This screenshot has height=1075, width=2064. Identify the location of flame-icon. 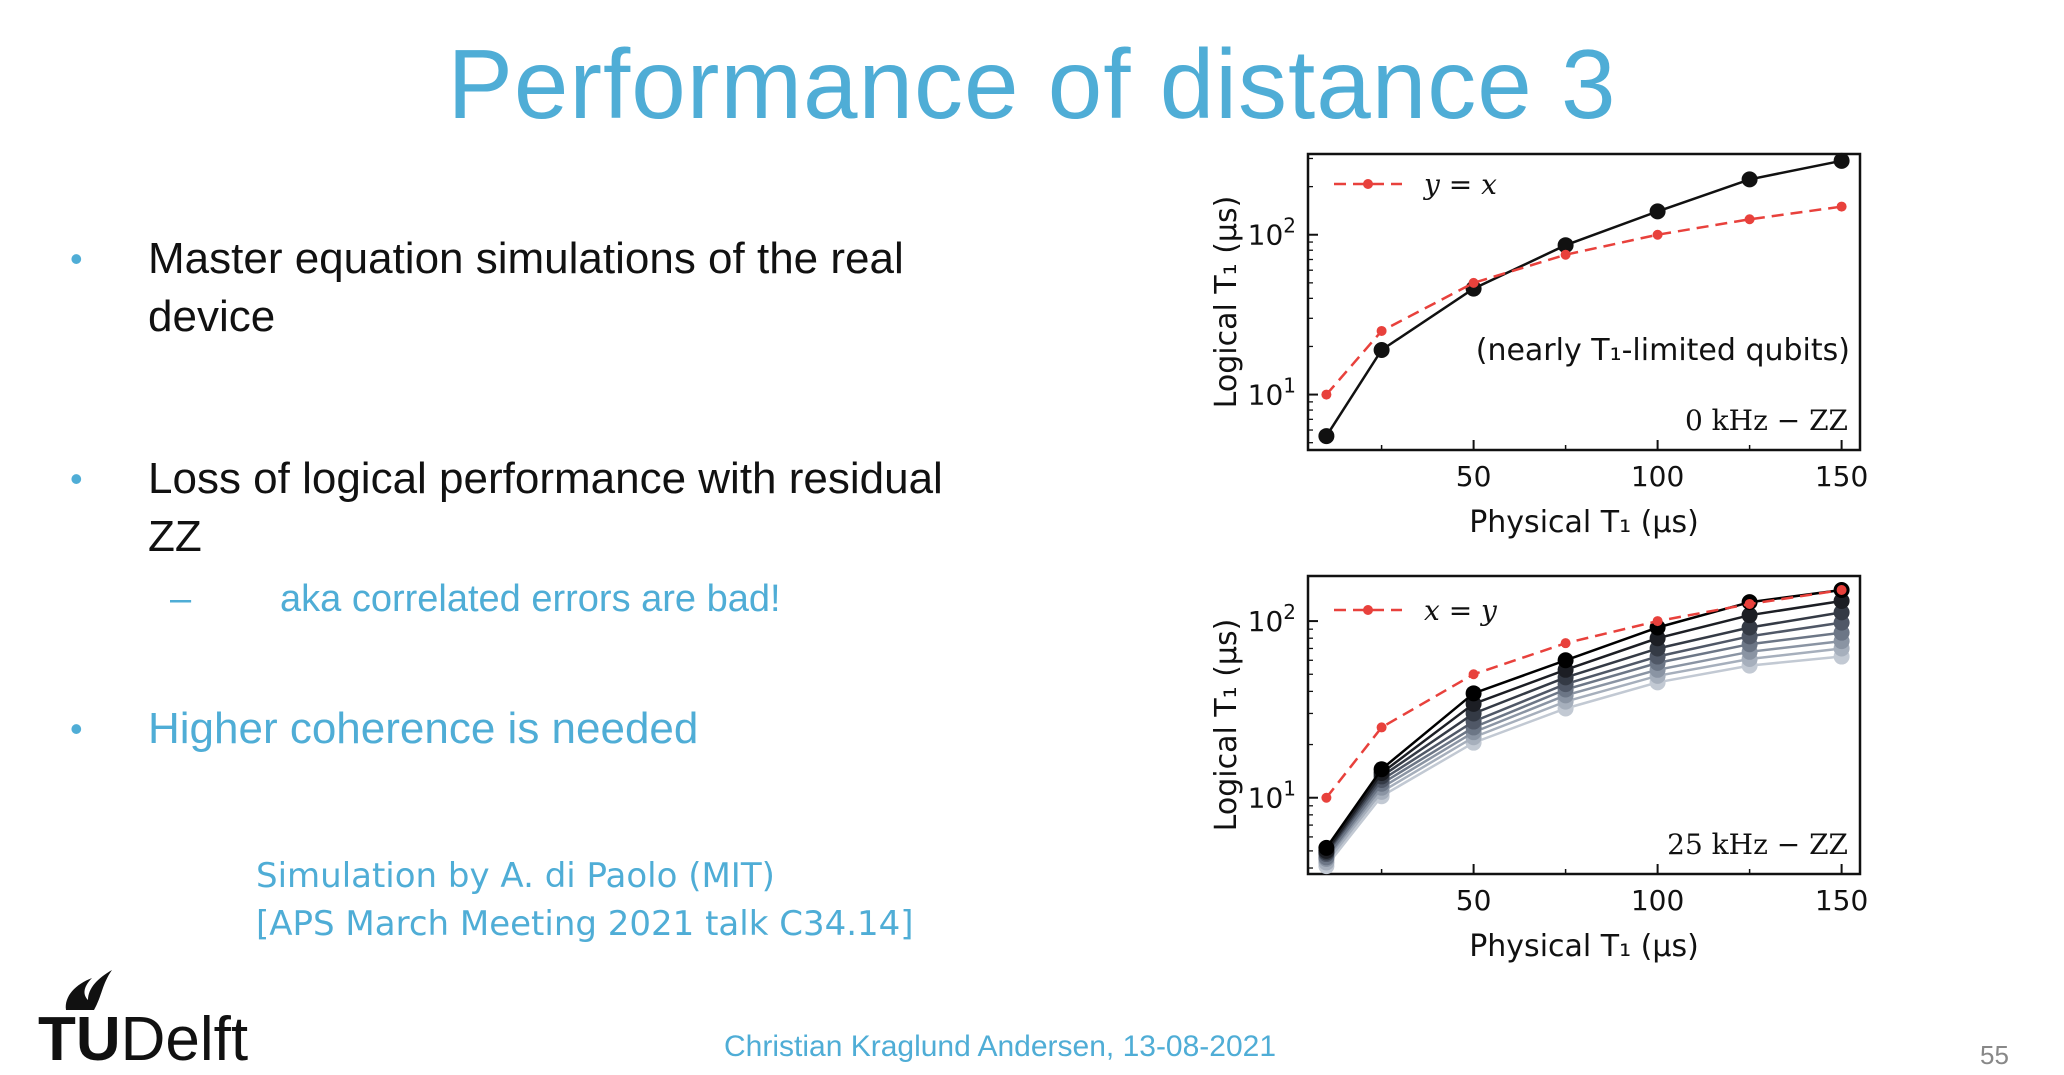
(88, 990).